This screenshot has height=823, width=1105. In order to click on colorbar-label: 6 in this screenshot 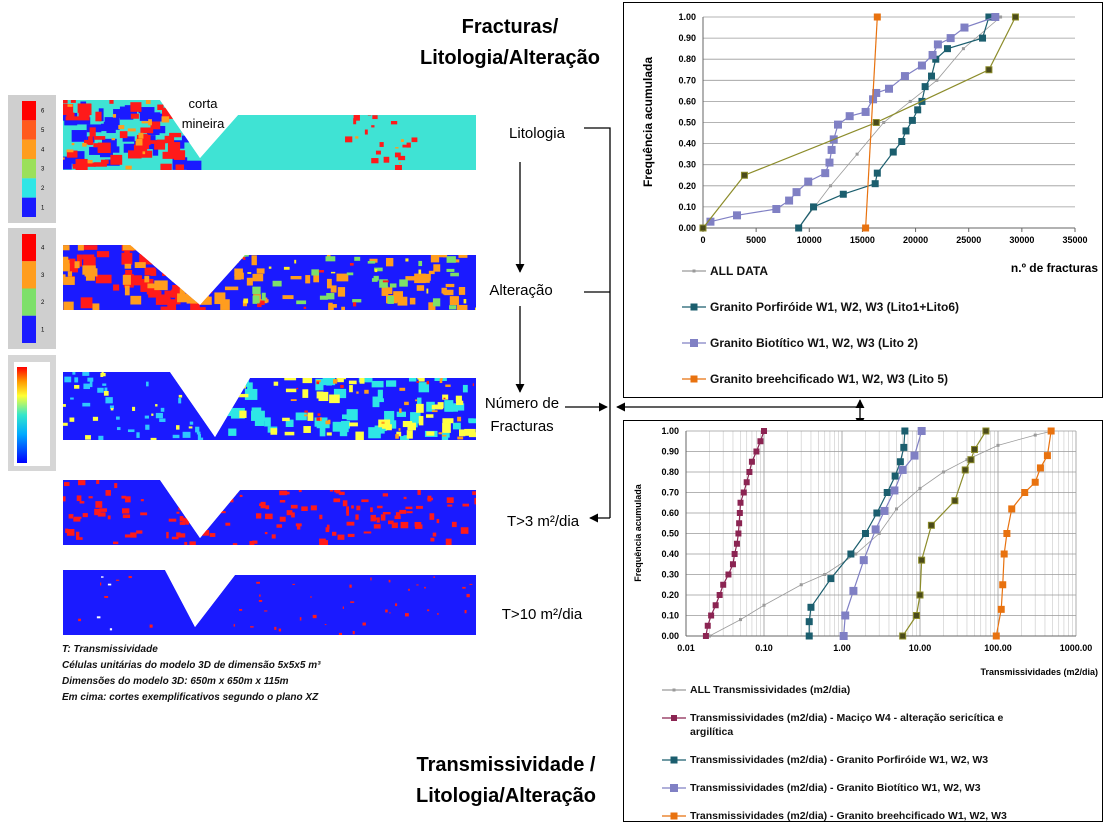, I will do `click(43, 112)`.